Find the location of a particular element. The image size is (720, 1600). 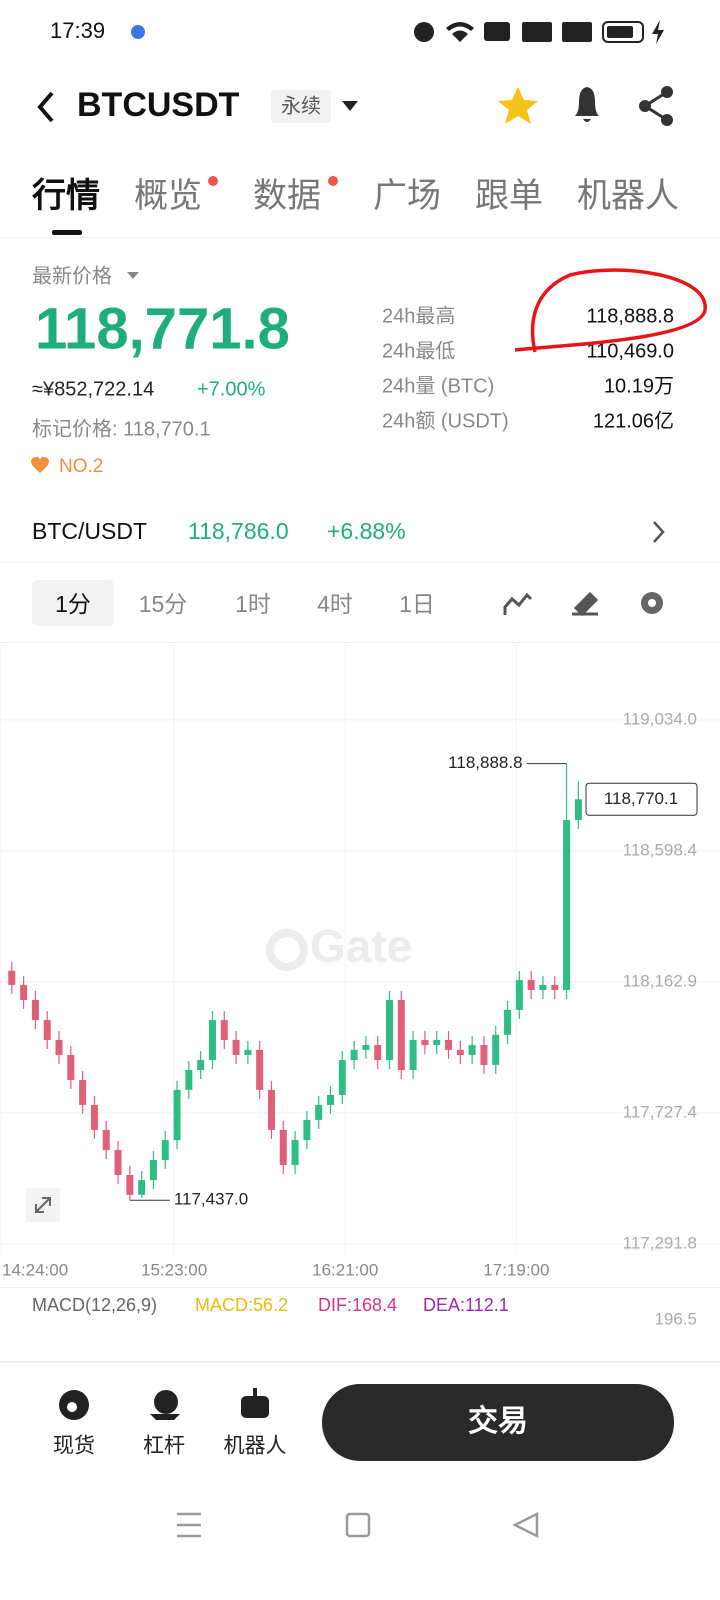

x-tick-label: 17:19:00 is located at coordinates (516, 1269).